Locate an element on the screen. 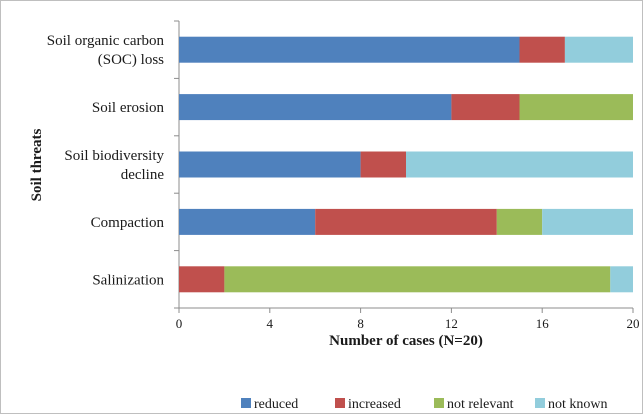 This screenshot has width=643, height=419. x-tick-label: 20 is located at coordinates (633, 323).